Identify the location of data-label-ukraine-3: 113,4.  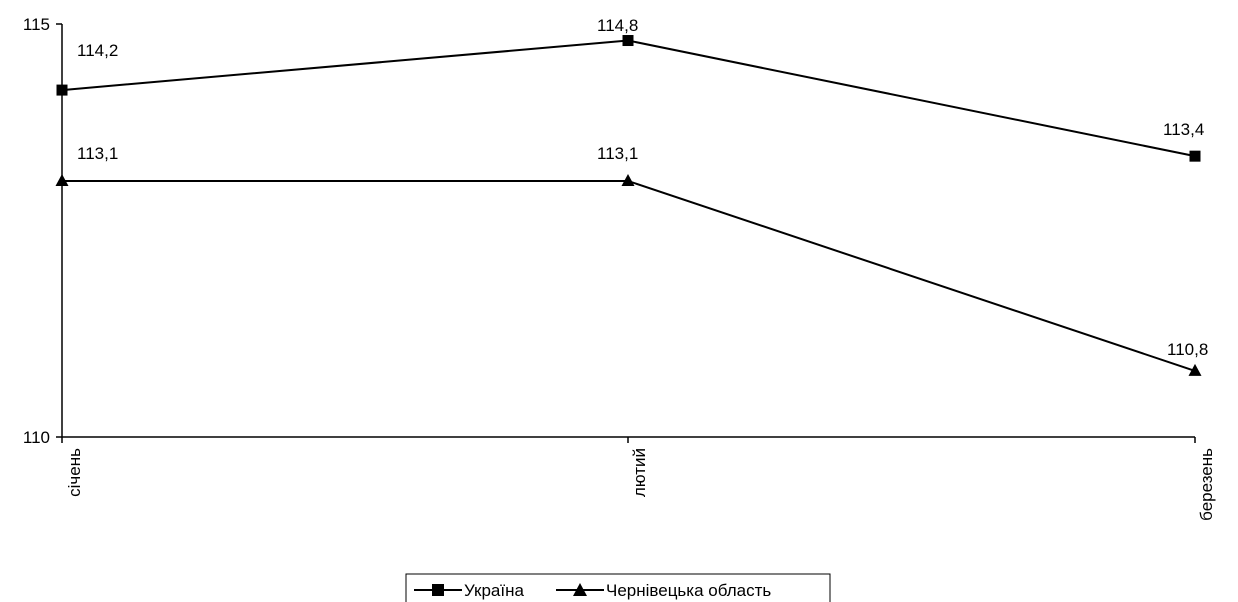
(1183, 129).